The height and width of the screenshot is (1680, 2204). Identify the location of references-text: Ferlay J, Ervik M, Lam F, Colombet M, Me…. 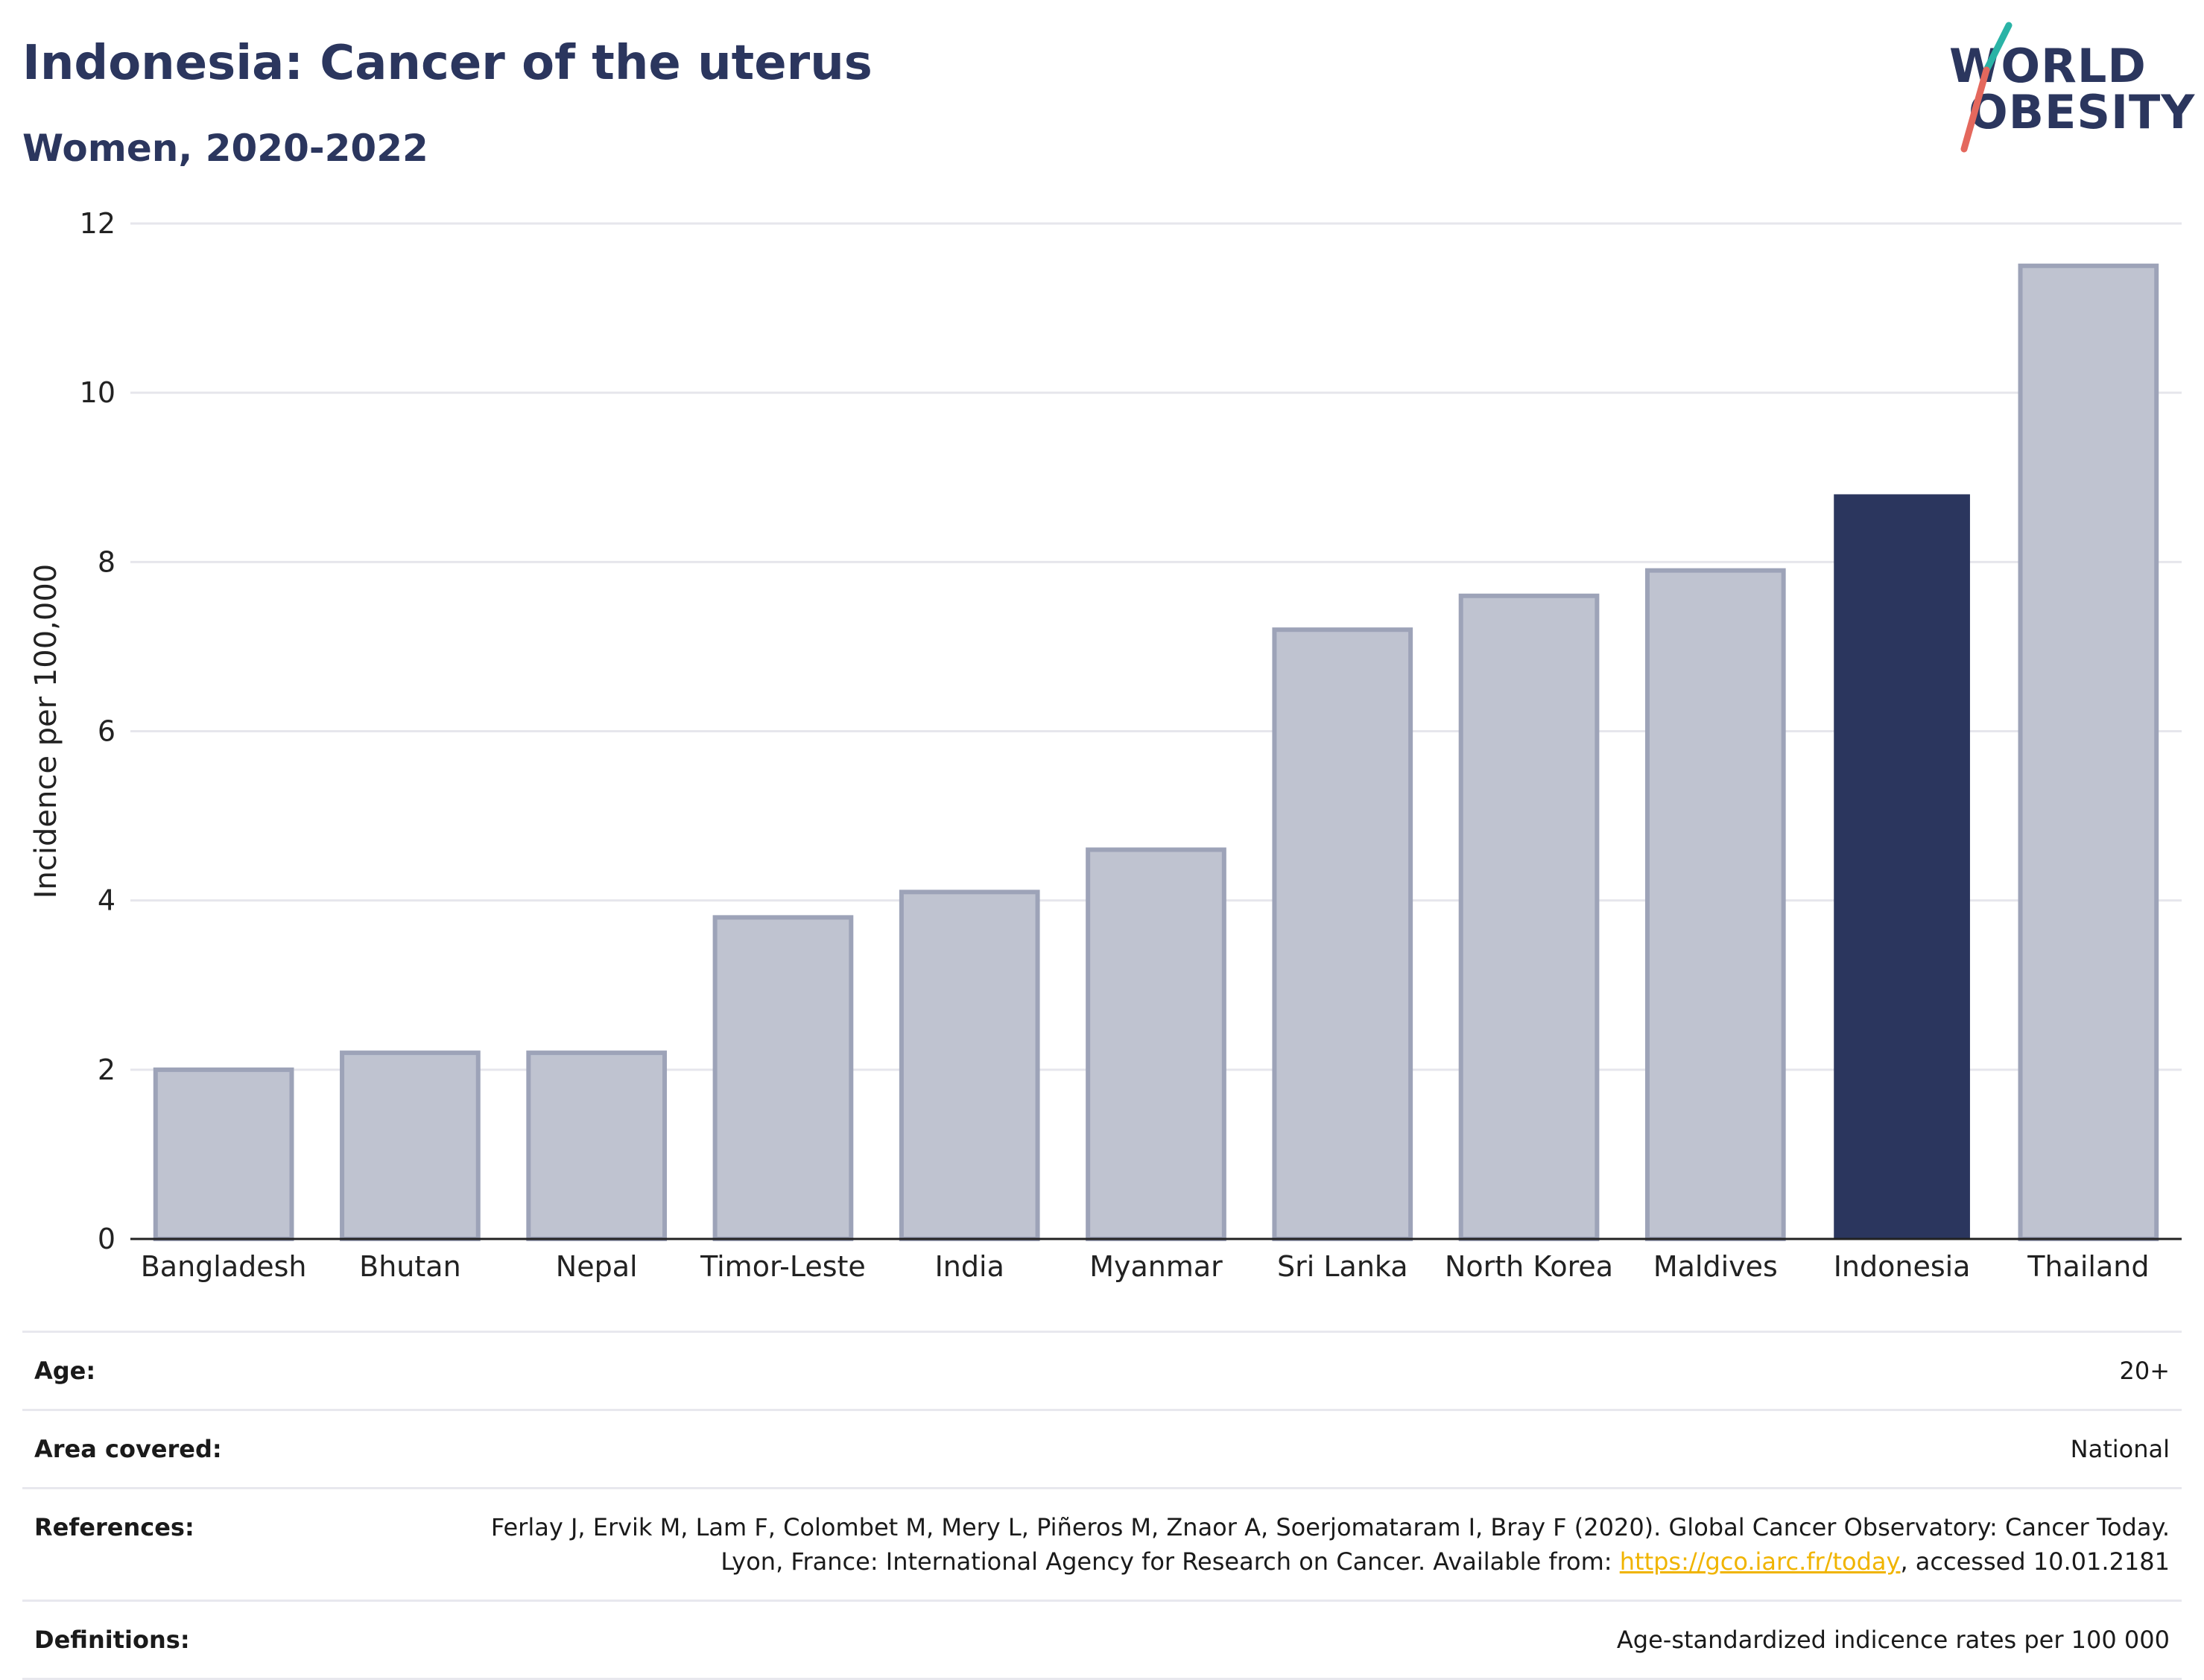
(1330, 1544).